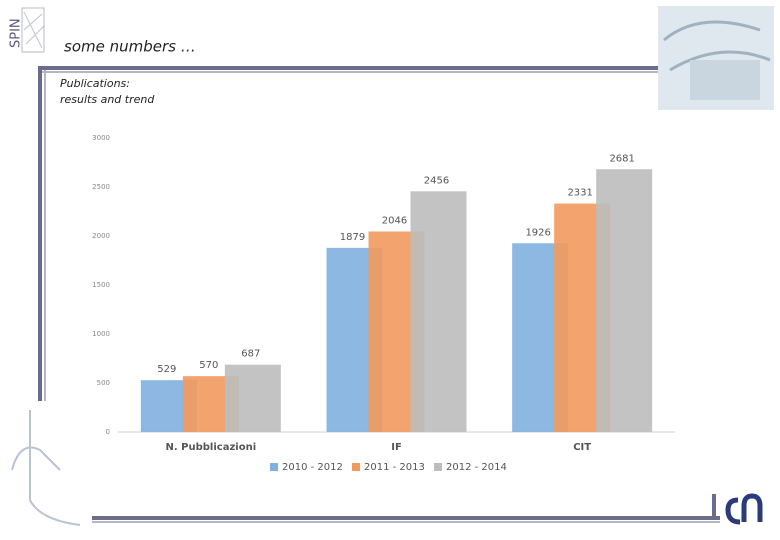 The image size is (780, 540). Describe the element at coordinates (101, 285) in the screenshot. I see `y-tick-label: 1500` at that location.